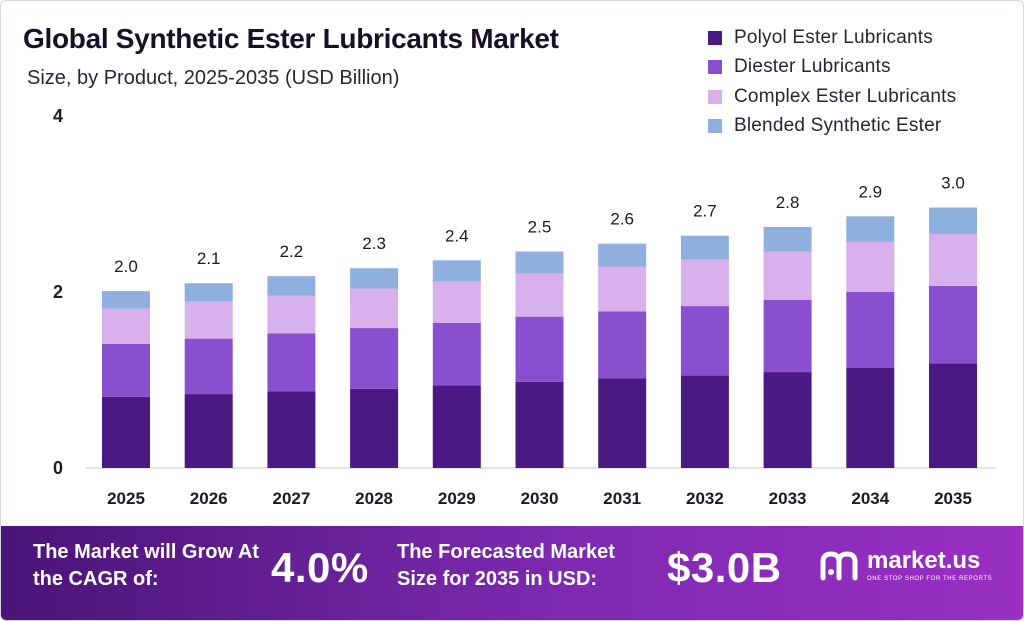  What do you see at coordinates (540, 227) in the screenshot?
I see `bar-total-label: 2.5` at bounding box center [540, 227].